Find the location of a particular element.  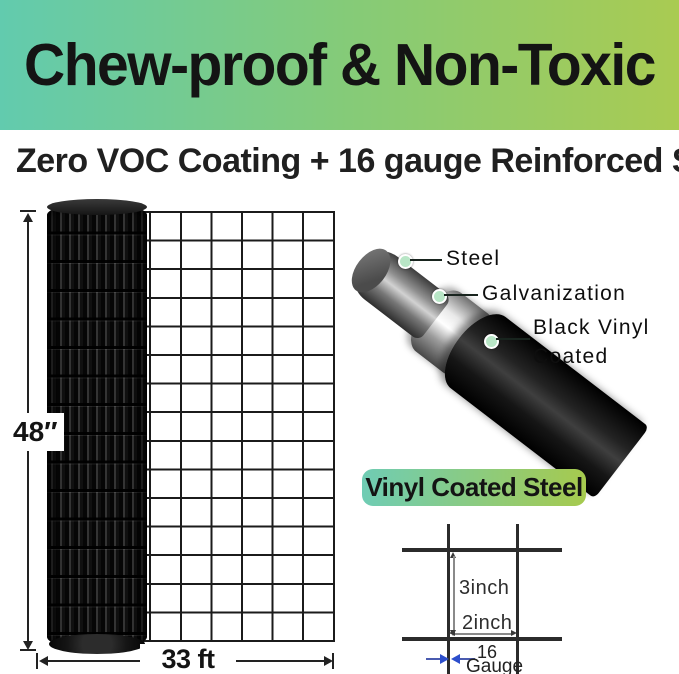

gauge-left-tail-line is located at coordinates (433, 659).